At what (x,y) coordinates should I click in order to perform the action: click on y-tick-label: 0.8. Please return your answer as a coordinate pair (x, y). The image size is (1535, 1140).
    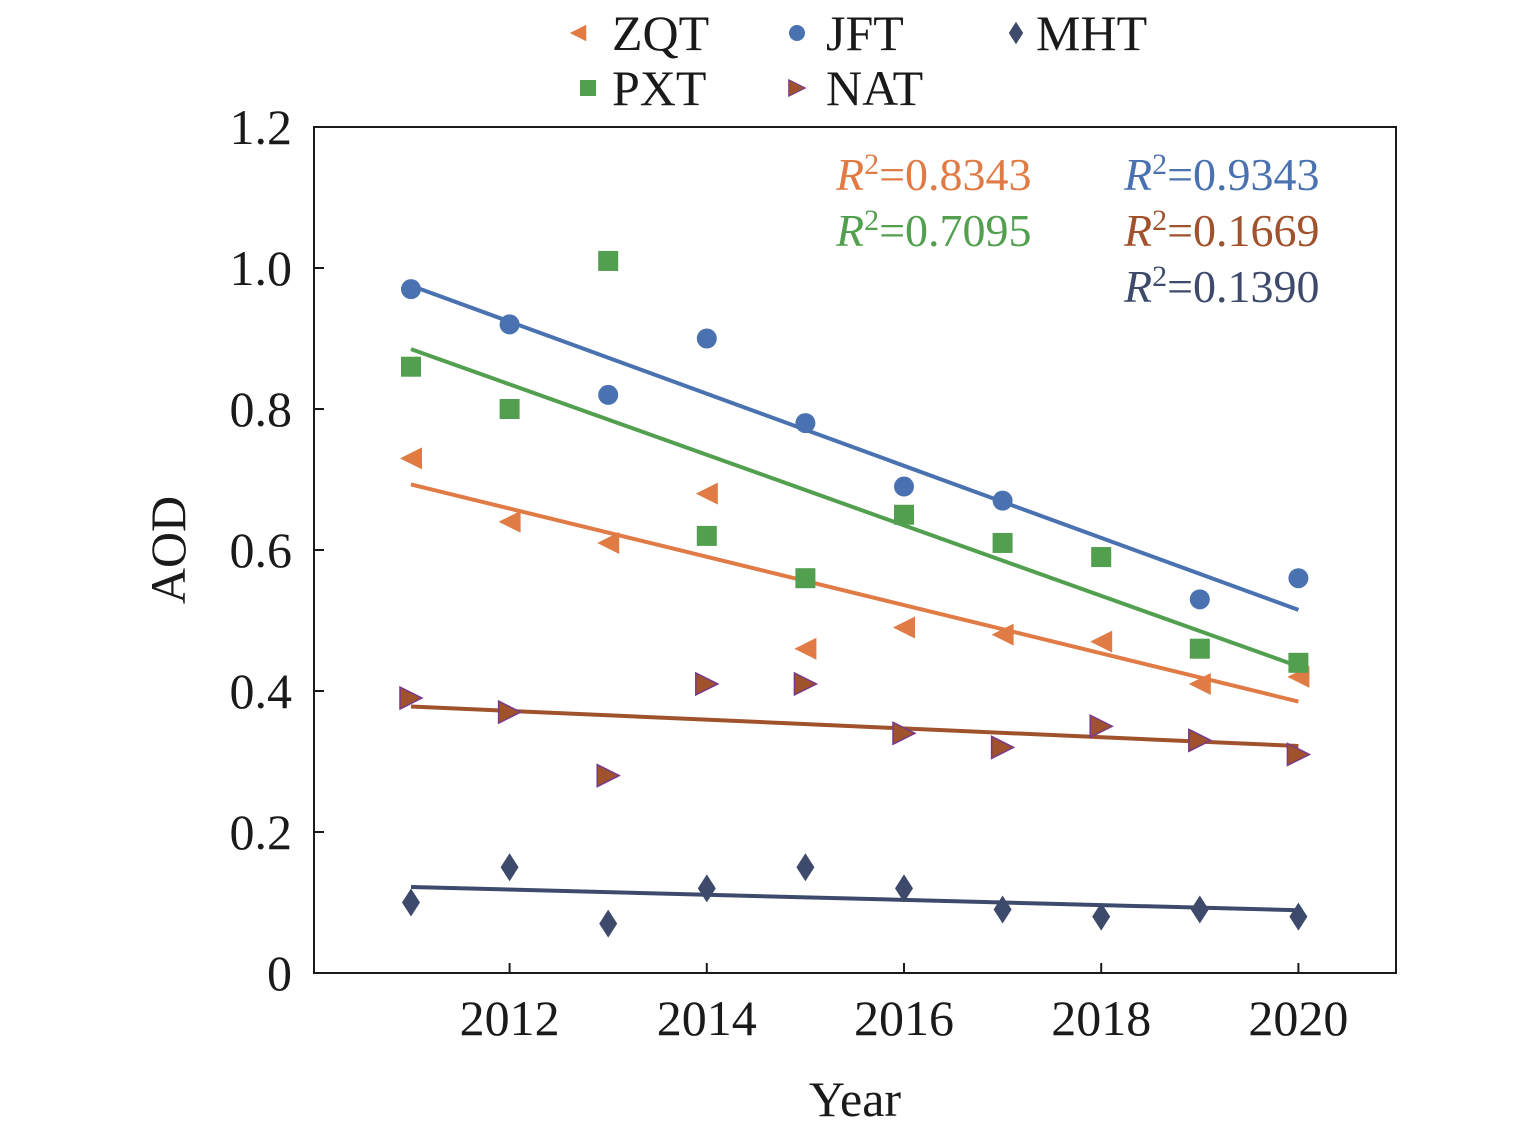
    Looking at the image, I should click on (261, 409).